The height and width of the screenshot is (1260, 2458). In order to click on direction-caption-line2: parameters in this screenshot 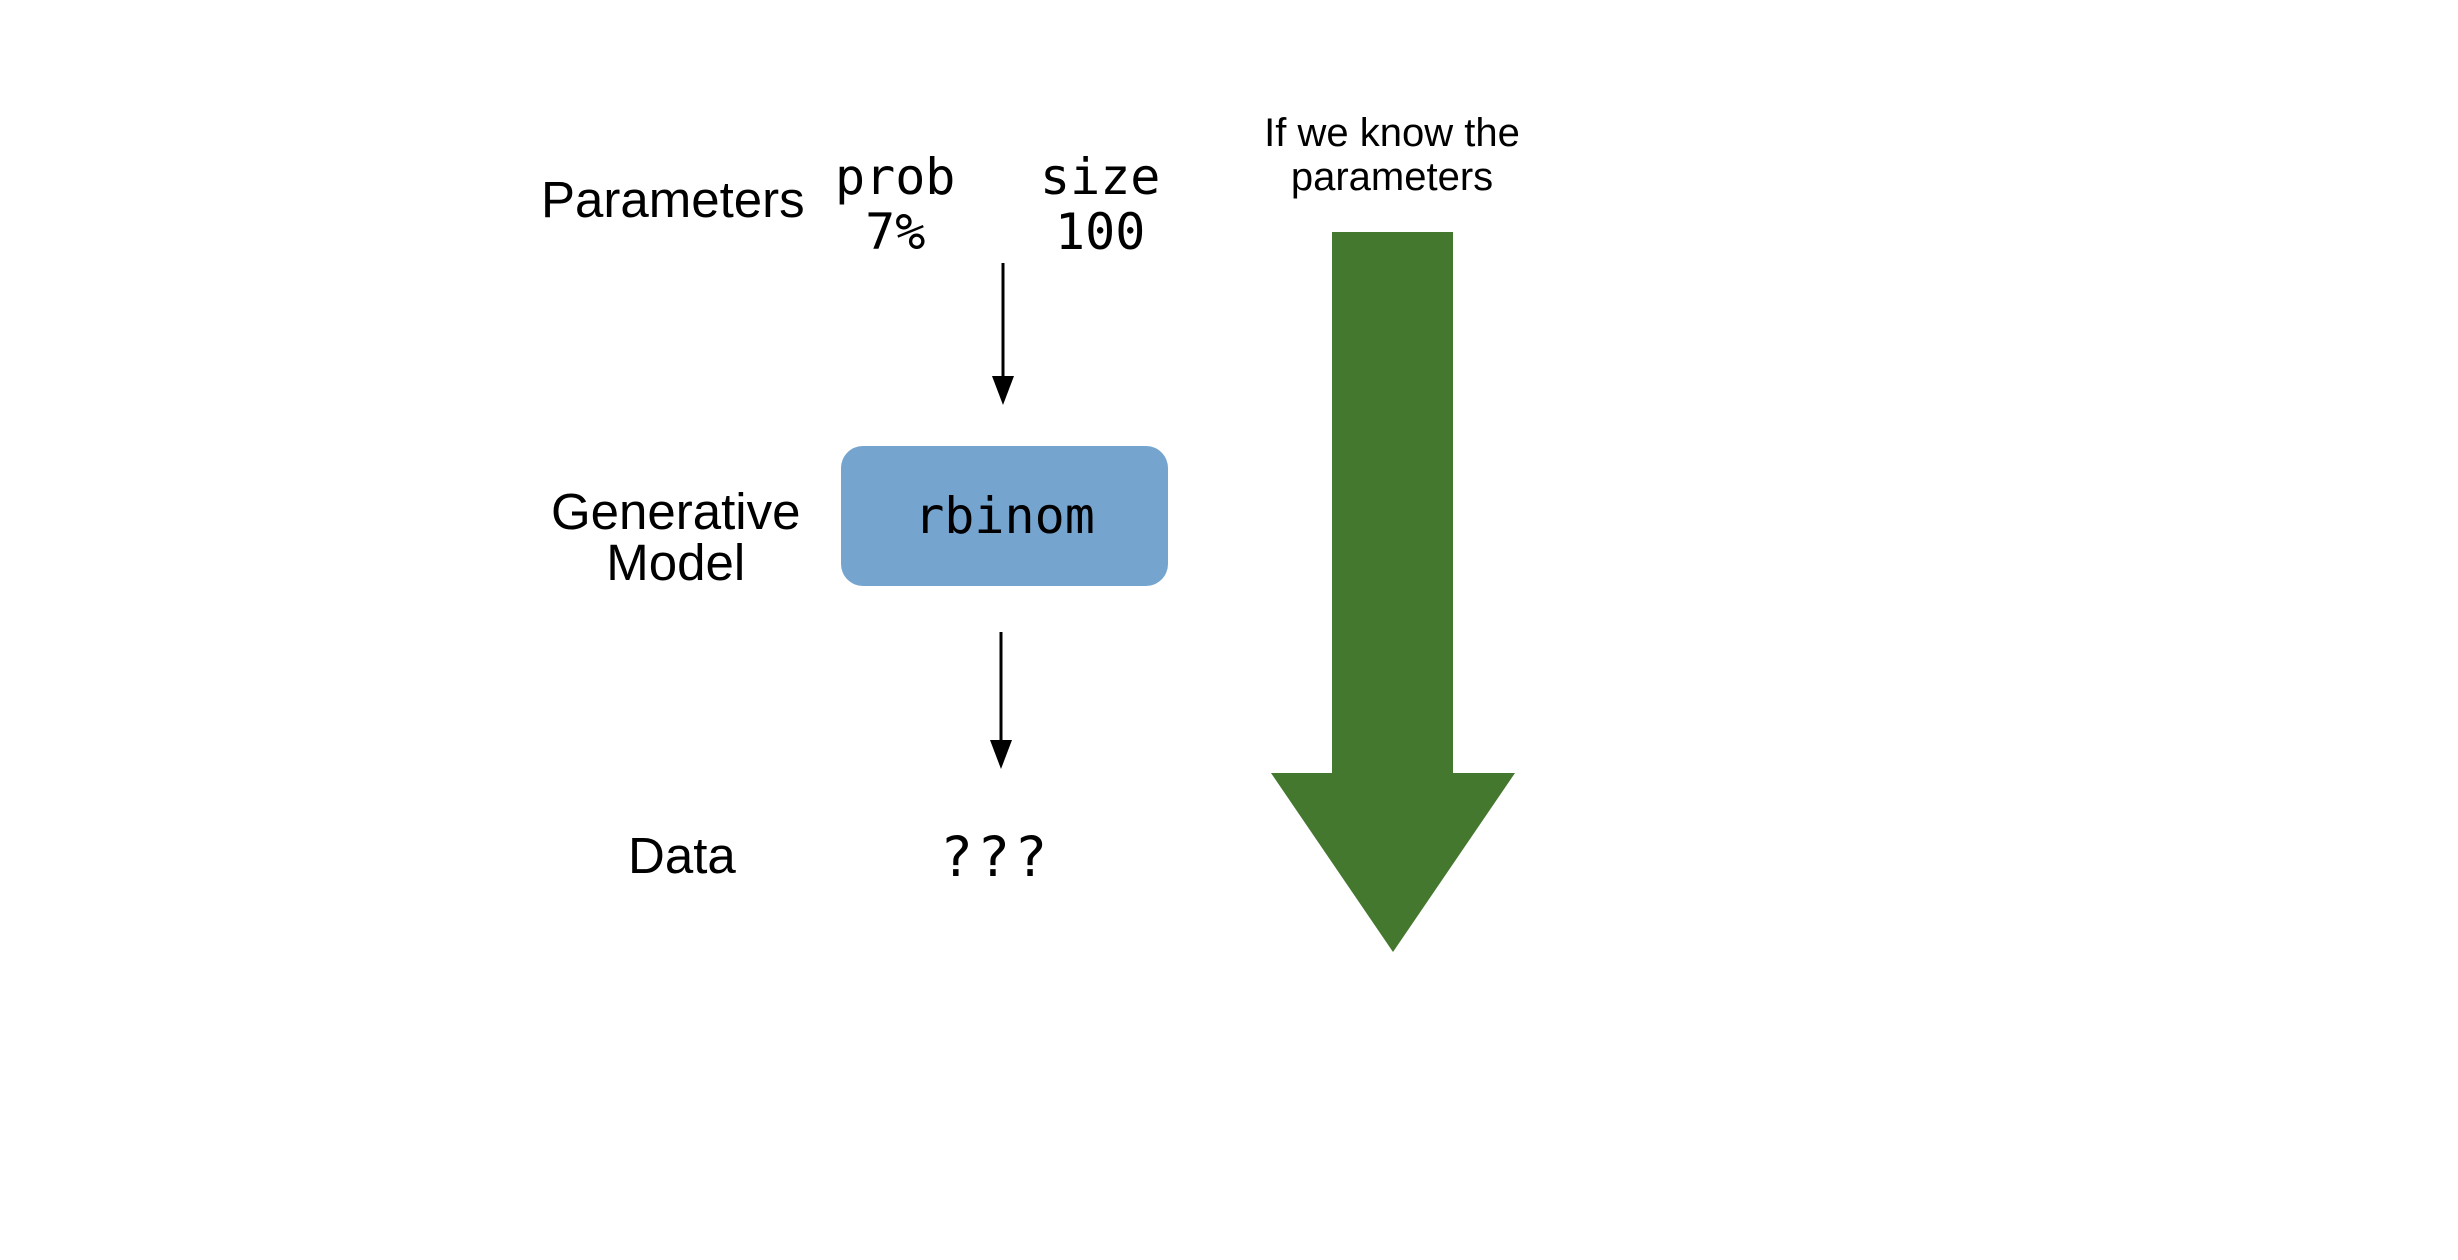, I will do `click(1392, 177)`.